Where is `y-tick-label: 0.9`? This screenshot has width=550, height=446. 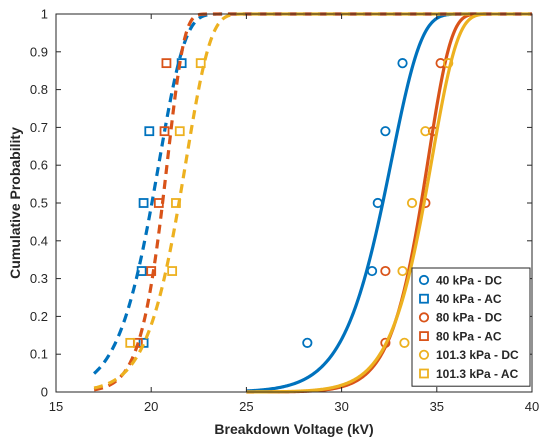
y-tick-label: 0.9 is located at coordinates (39, 51).